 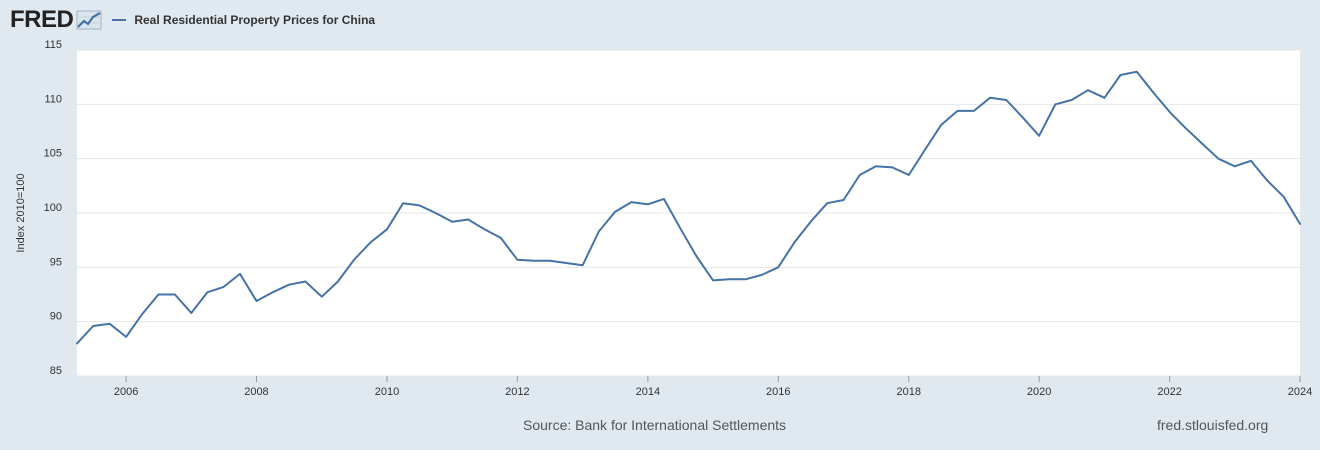 What do you see at coordinates (119, 20) in the screenshot?
I see `legend-swatch` at bounding box center [119, 20].